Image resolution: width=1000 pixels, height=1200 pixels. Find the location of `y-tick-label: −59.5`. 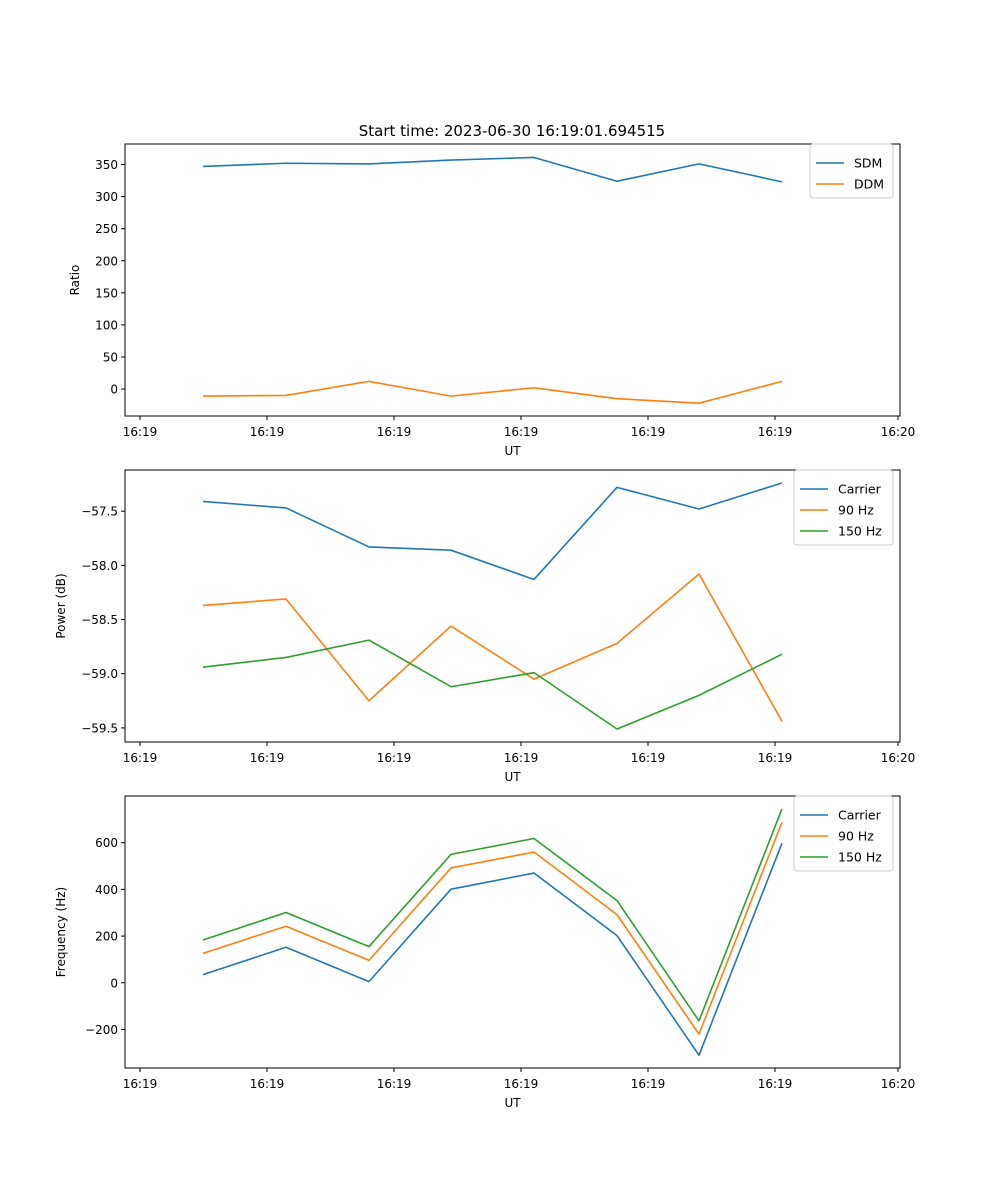

y-tick-label: −59.5 is located at coordinates (99, 728).